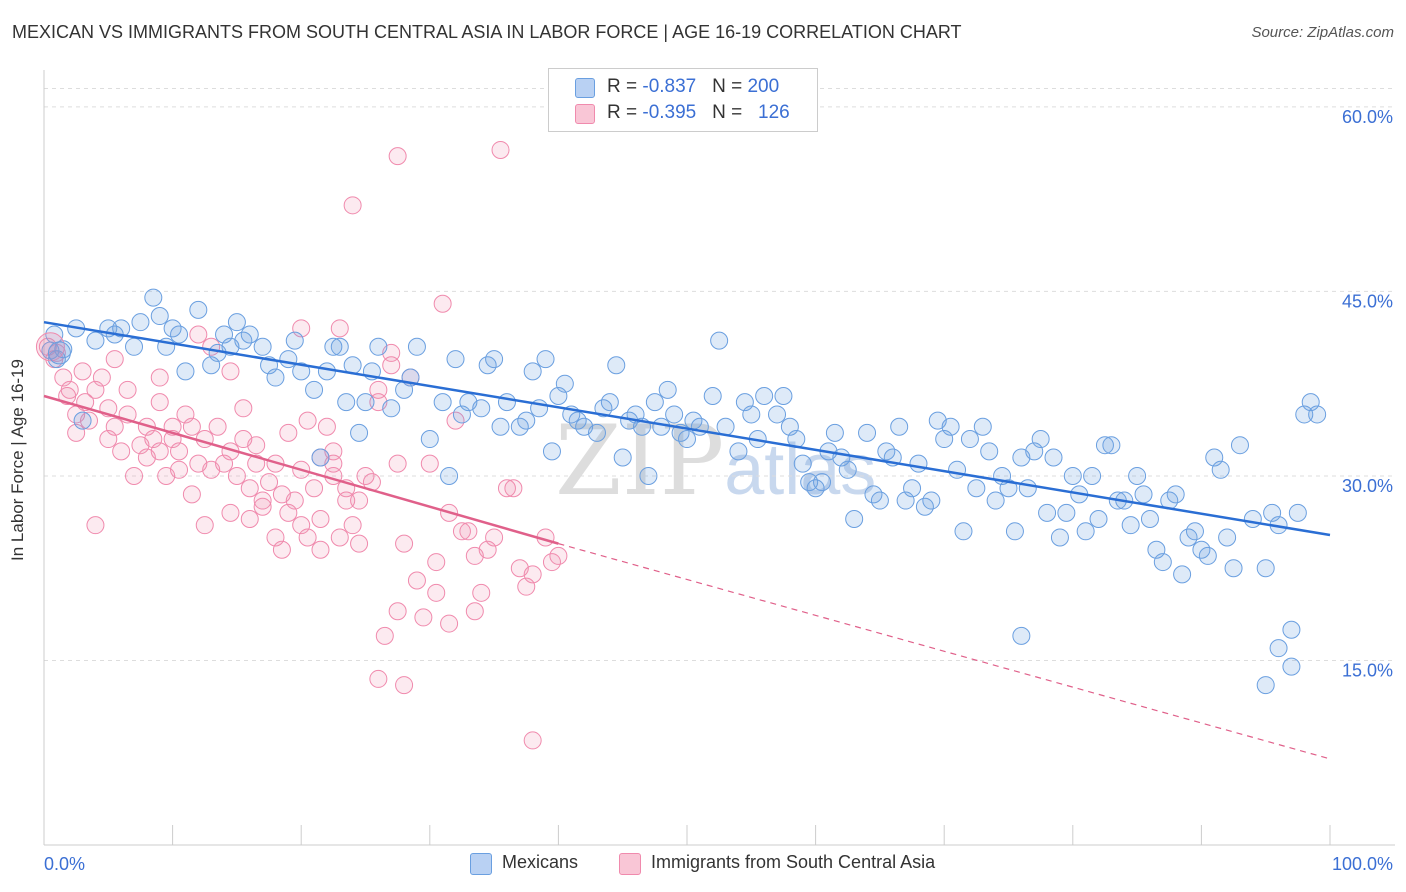  I want to click on immigrants-trend-line, so click(301, 469).